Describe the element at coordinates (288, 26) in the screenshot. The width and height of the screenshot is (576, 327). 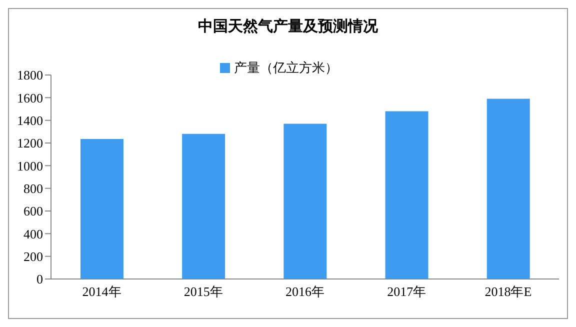
I see `chart-title: 中国天然气产量及预测情况` at that location.